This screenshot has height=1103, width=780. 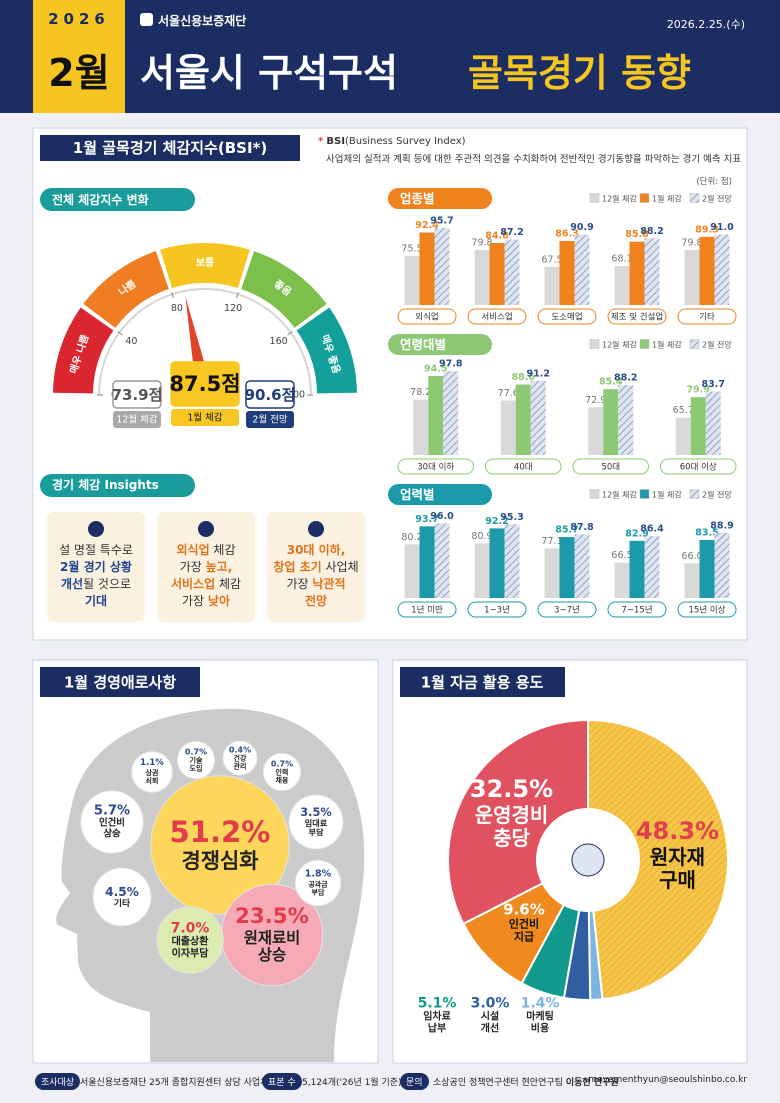 What do you see at coordinates (321, 141) in the screenshot?
I see `bsi-note-mark: *` at bounding box center [321, 141].